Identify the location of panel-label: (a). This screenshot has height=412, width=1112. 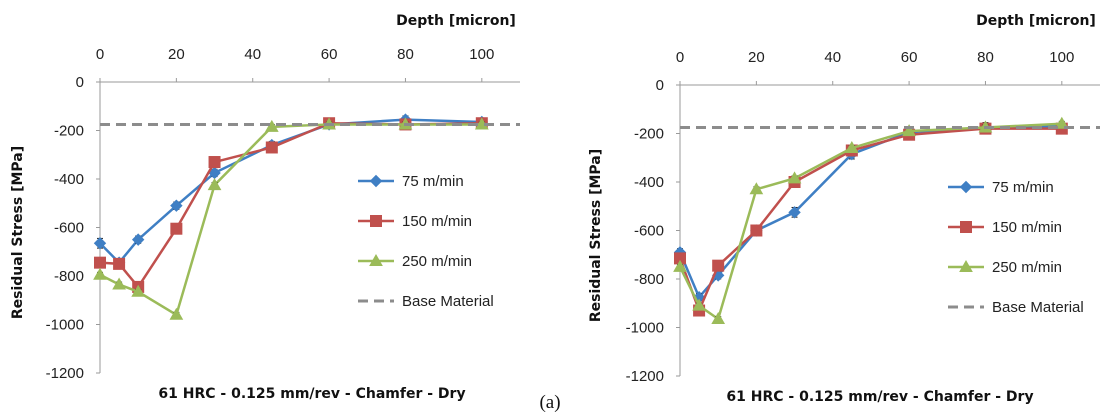
(549, 402).